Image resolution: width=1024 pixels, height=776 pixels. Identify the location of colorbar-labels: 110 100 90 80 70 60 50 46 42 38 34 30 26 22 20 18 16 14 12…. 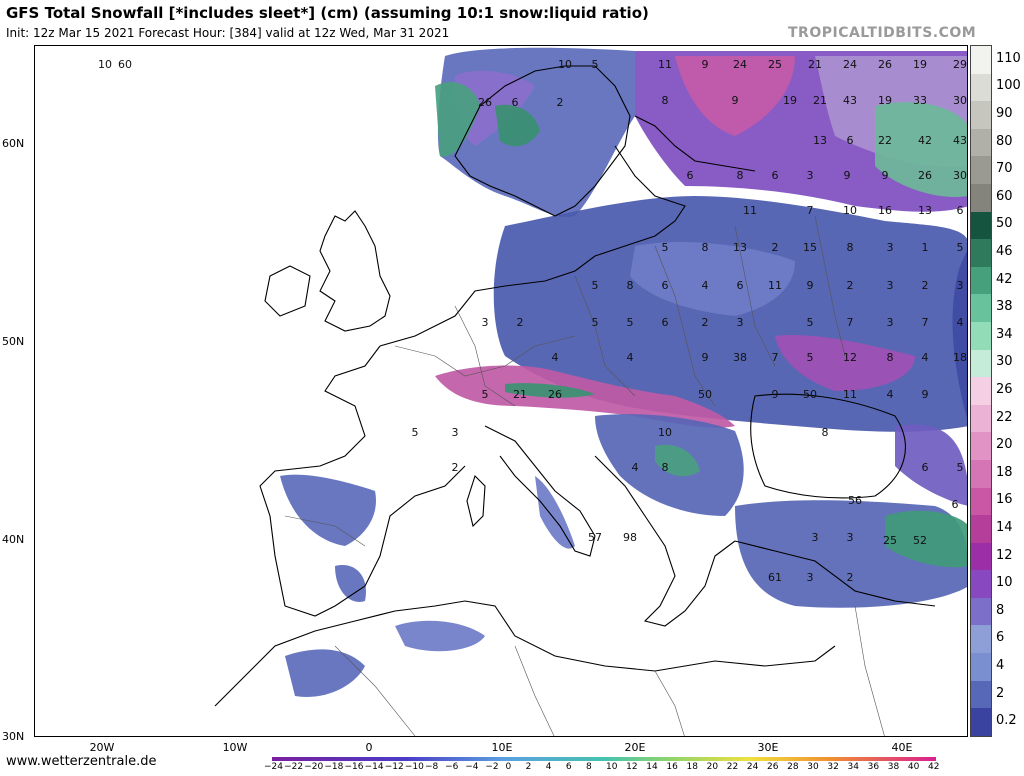
(1010, 391).